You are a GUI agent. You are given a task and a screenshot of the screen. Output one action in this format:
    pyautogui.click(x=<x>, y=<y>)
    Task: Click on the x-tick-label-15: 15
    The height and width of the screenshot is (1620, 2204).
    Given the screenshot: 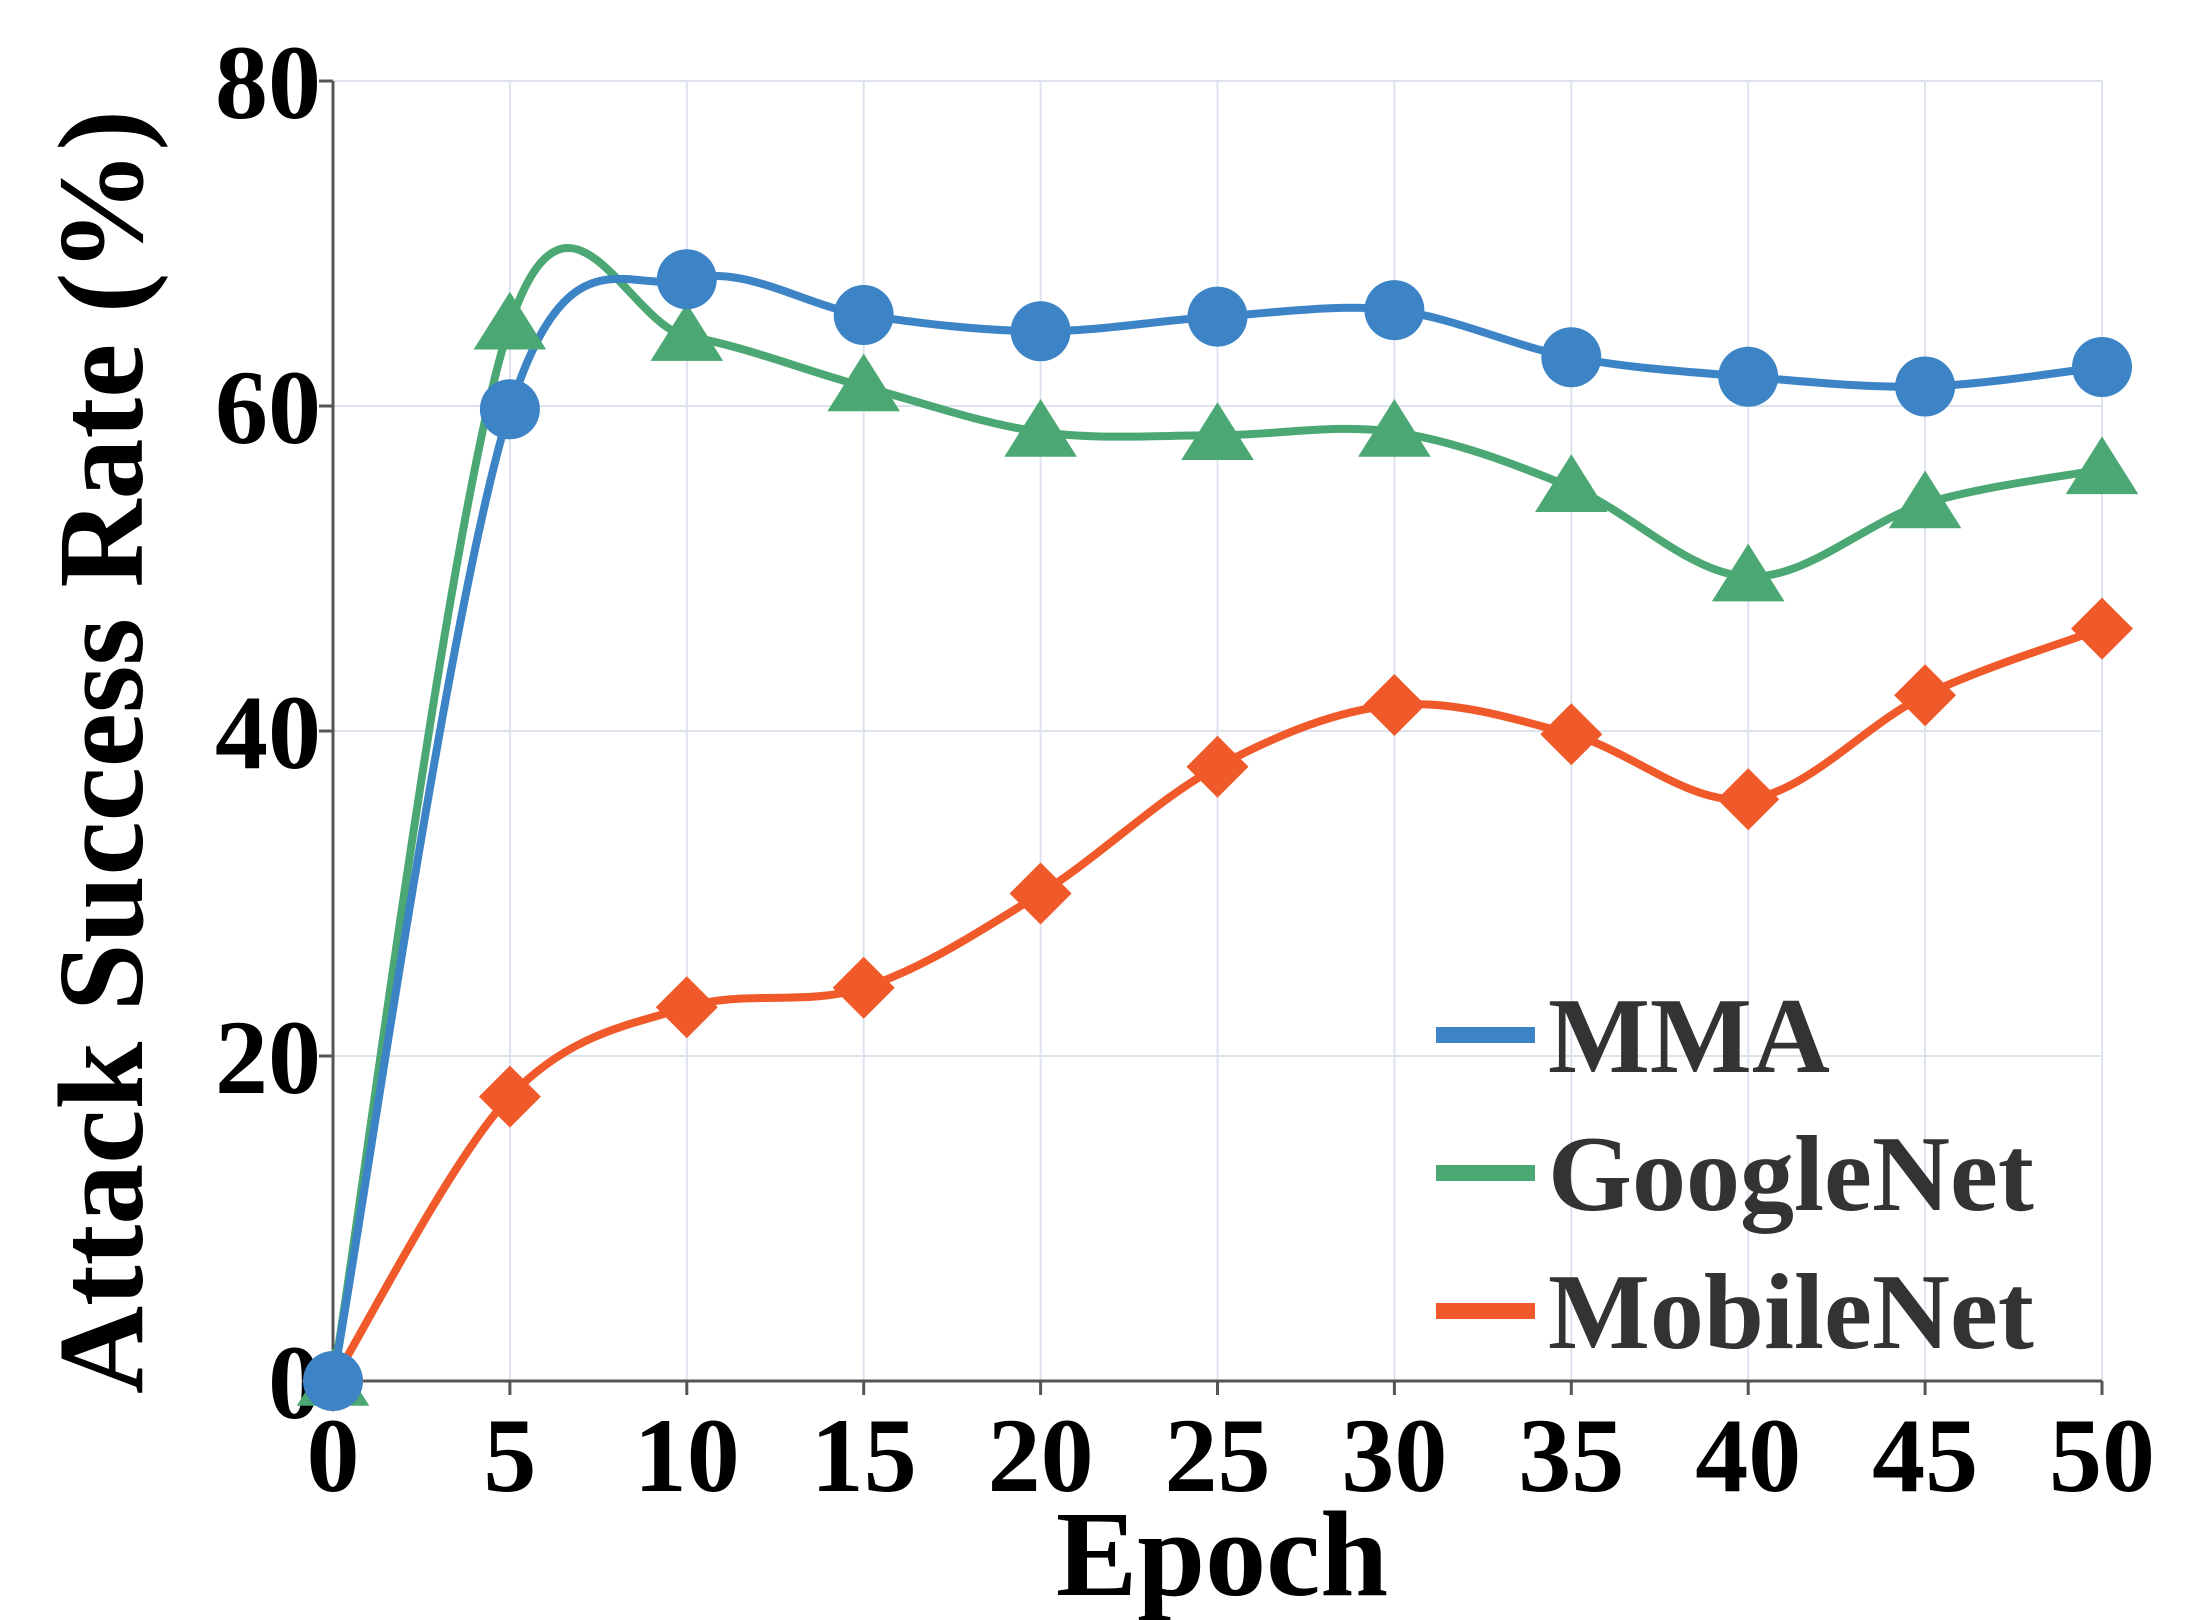 What is the action you would take?
    pyautogui.click(x=864, y=1455)
    